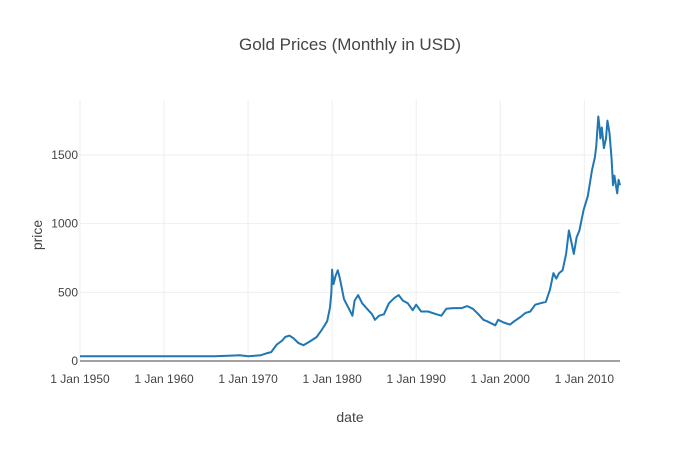 The width and height of the screenshot is (700, 450). Describe the element at coordinates (164, 379) in the screenshot. I see `x-tick-label: 1 Jan 1960` at that location.